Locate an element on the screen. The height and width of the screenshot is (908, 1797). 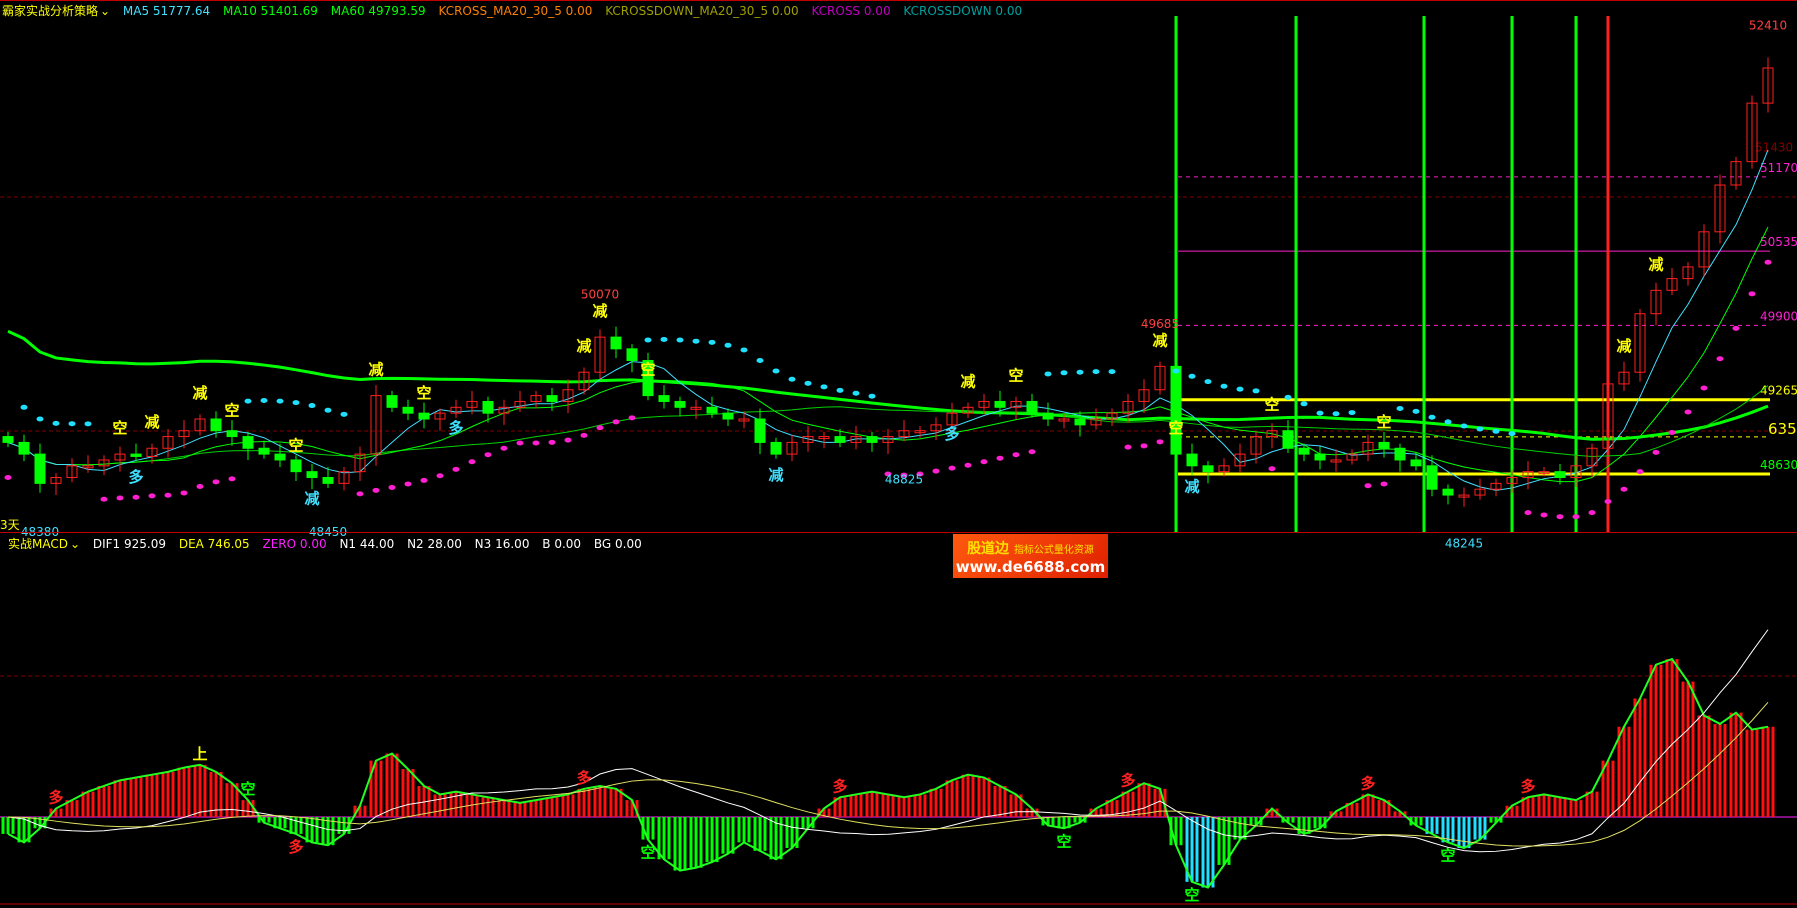
dea-value: DEA 746.05 is located at coordinates (214, 544).